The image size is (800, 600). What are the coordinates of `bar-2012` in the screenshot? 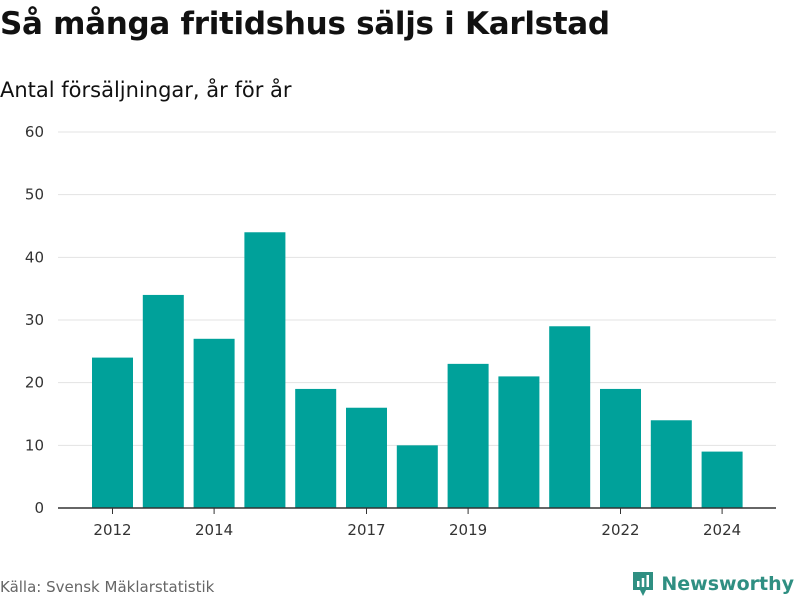 It's located at (112, 432).